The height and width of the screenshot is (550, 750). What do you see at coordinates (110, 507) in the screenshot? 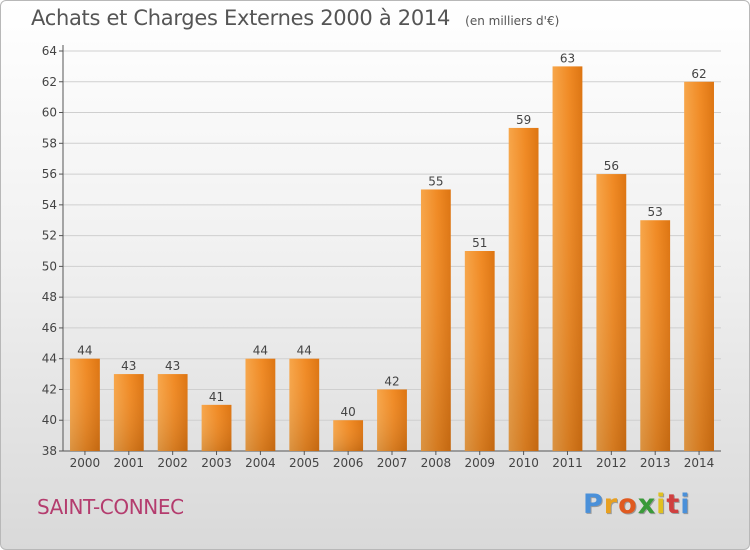
I see `commune-name: SAINT-CONNEC` at bounding box center [110, 507].